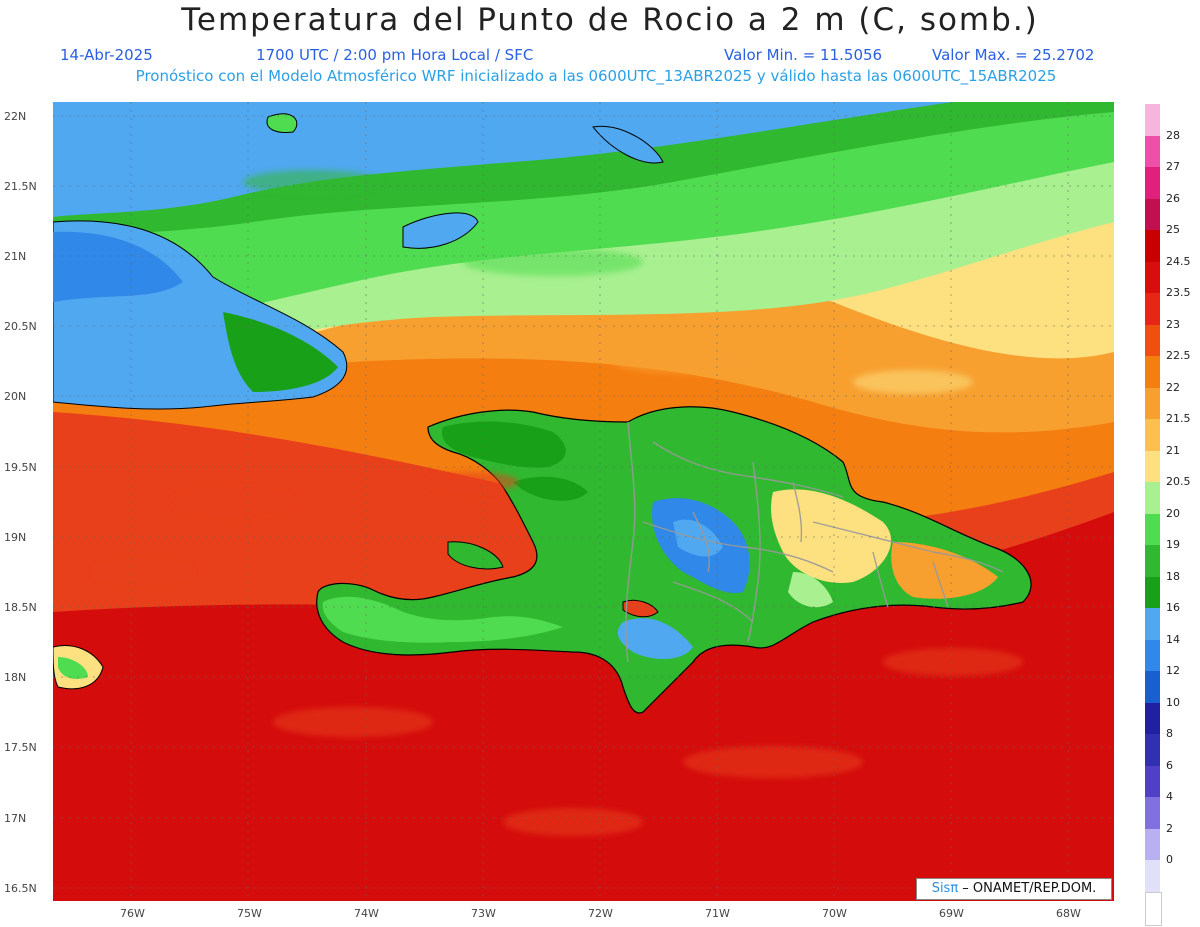 This screenshot has width=1200, height=927. What do you see at coordinates (1173, 702) in the screenshot?
I see `colorbar-label: 10` at bounding box center [1173, 702].